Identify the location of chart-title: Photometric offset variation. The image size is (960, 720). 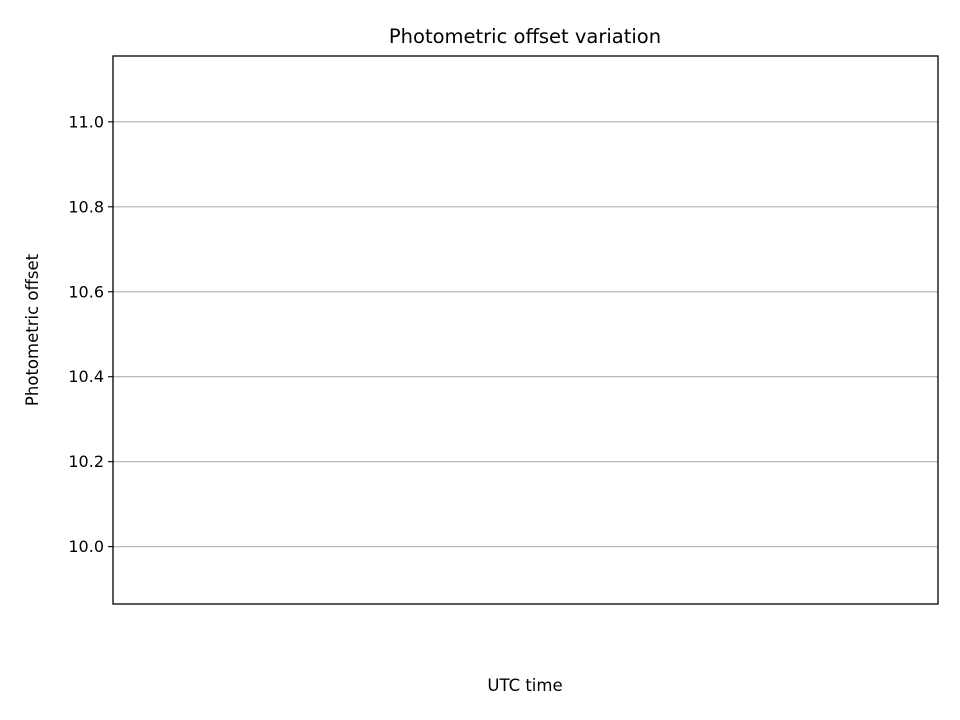
(525, 36).